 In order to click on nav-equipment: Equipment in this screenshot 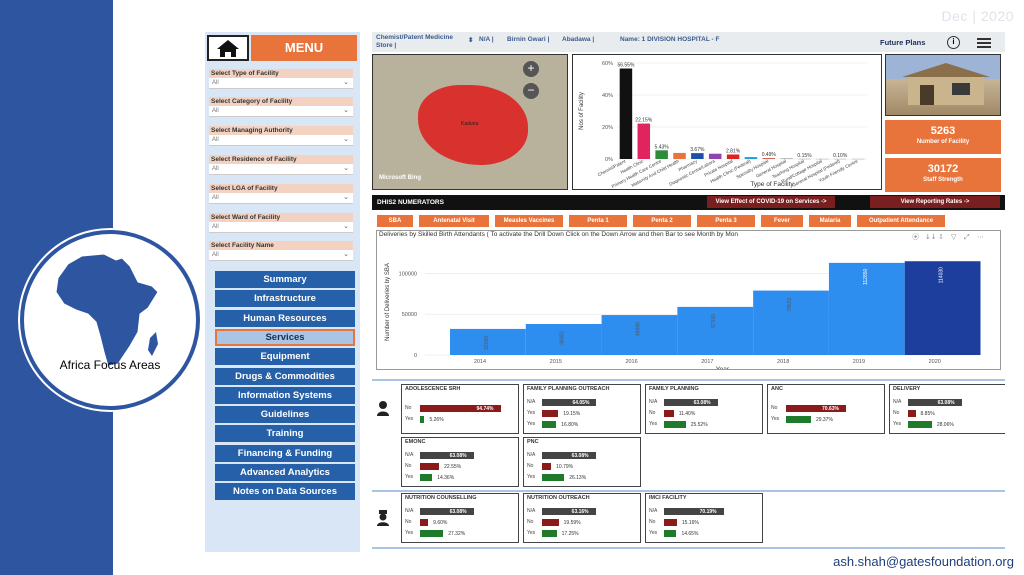, I will do `click(285, 357)`.